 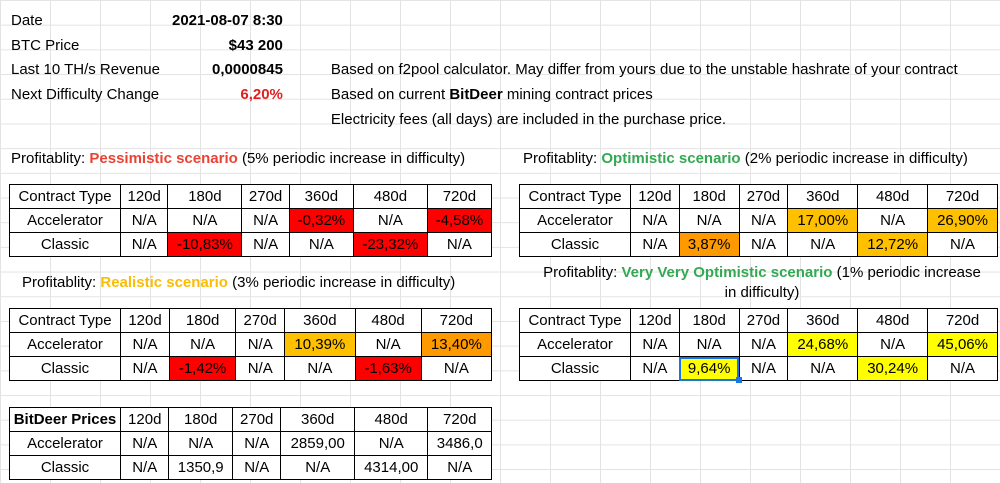 What do you see at coordinates (65, 419) in the screenshot?
I see `header-cell: BitDeer Prices` at bounding box center [65, 419].